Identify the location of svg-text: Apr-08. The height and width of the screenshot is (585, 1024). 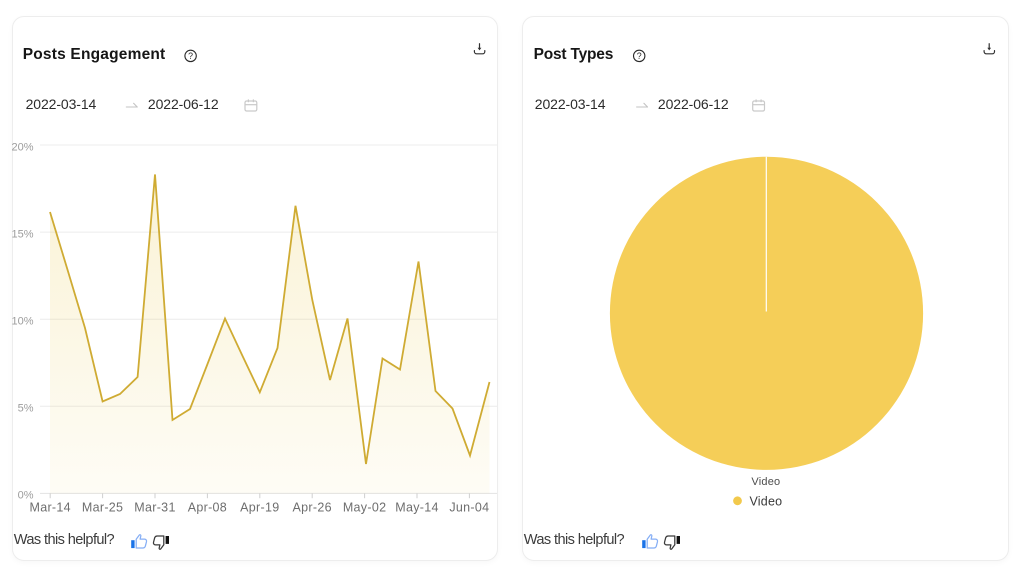
(207, 507).